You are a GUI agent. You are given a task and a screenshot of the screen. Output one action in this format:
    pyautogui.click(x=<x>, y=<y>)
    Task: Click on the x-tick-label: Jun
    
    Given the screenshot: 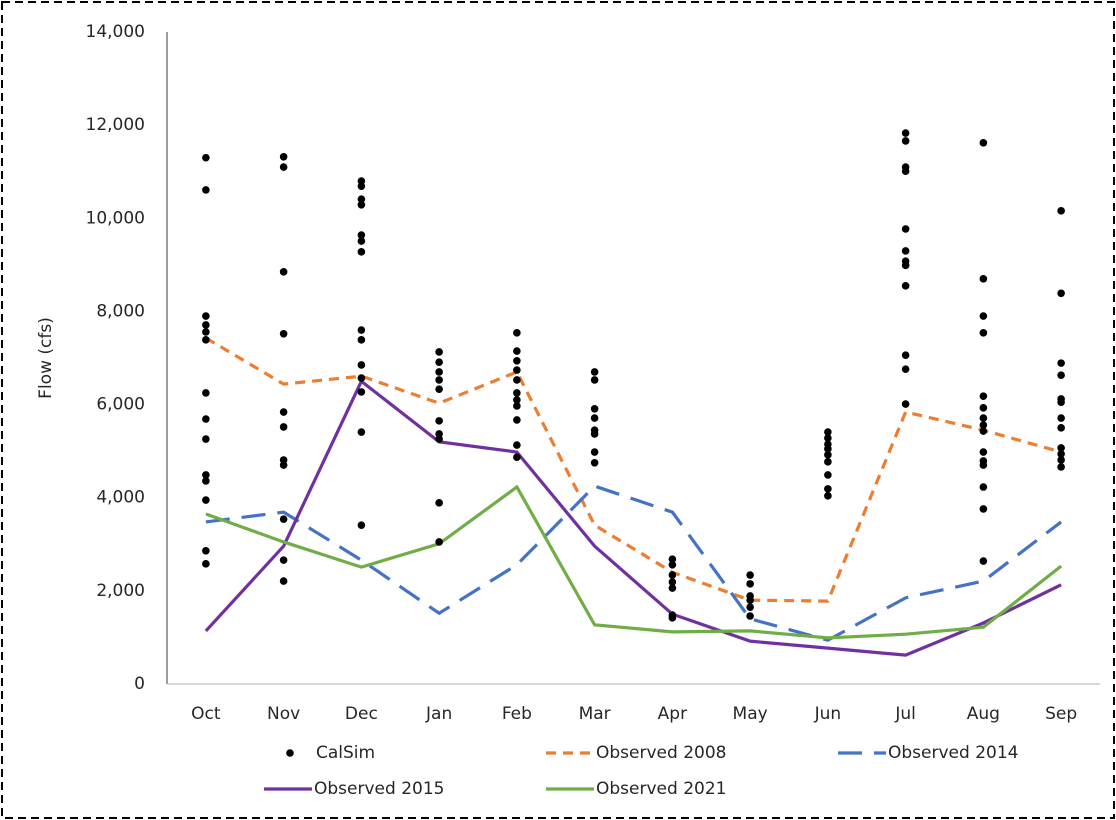 What is the action you would take?
    pyautogui.click(x=828, y=714)
    